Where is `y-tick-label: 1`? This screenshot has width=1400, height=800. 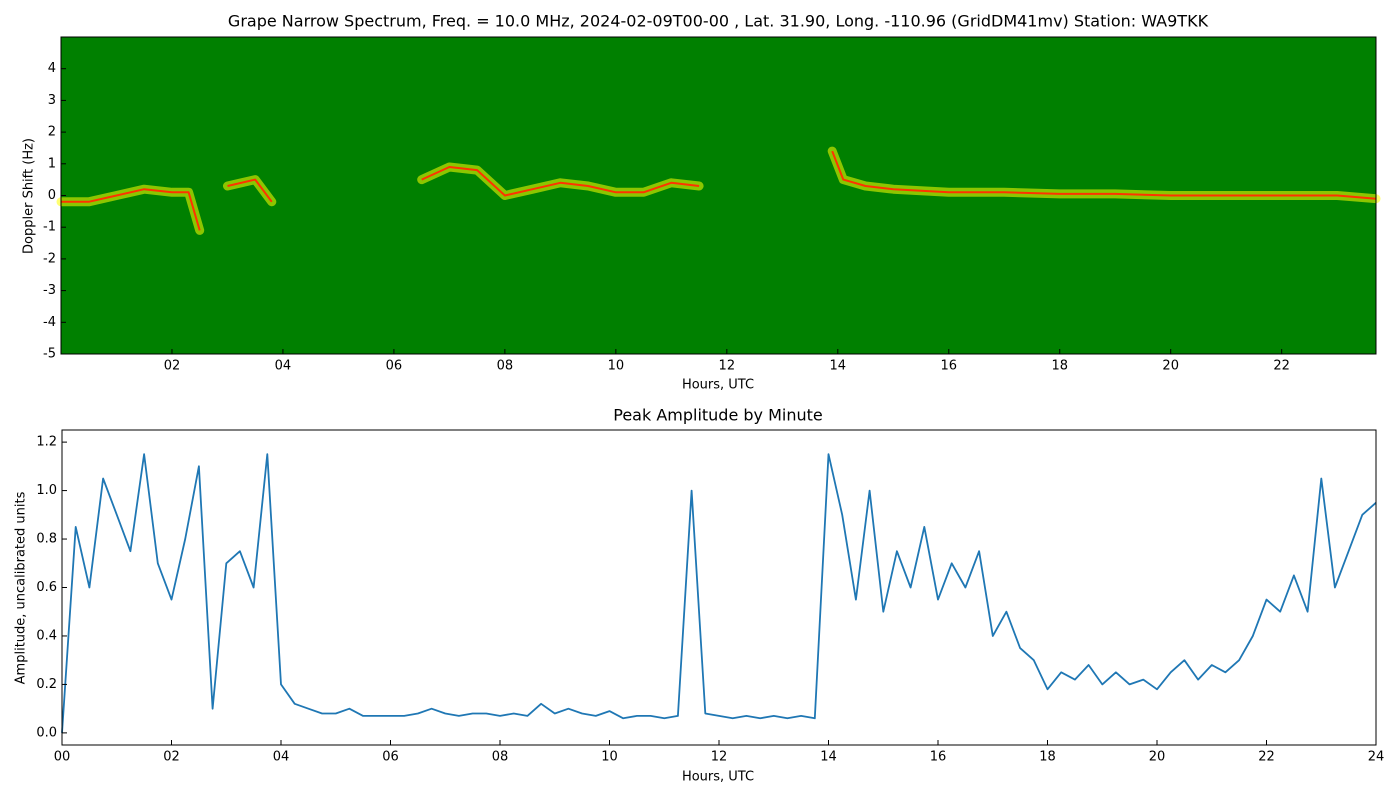 y-tick-label: 1 is located at coordinates (52, 163).